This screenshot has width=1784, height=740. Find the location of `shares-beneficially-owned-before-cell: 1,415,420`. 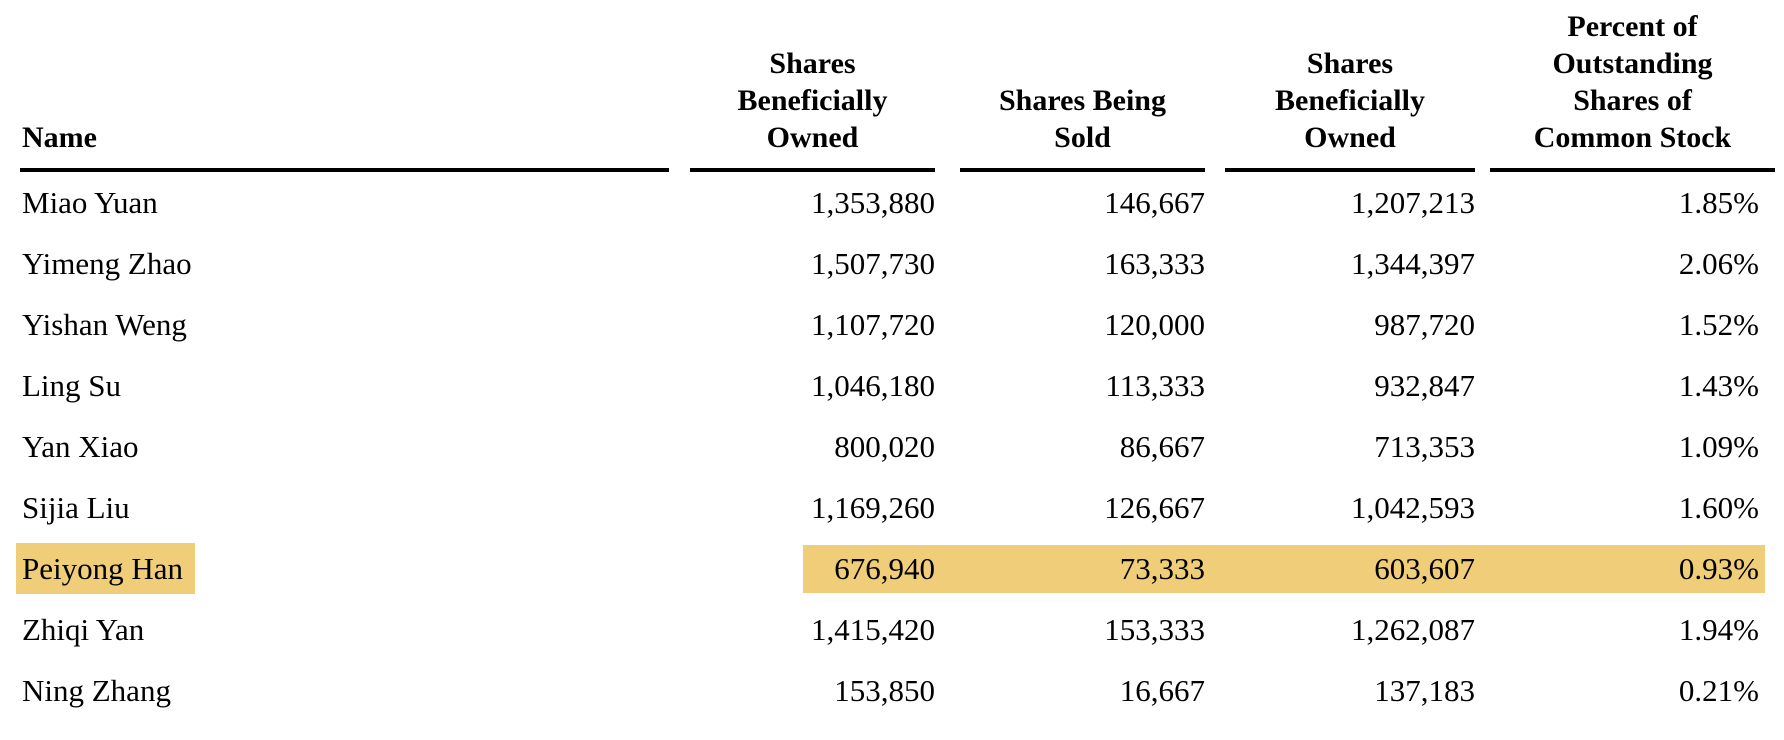

shares-beneficially-owned-before-cell: 1,415,420 is located at coordinates (812, 629).